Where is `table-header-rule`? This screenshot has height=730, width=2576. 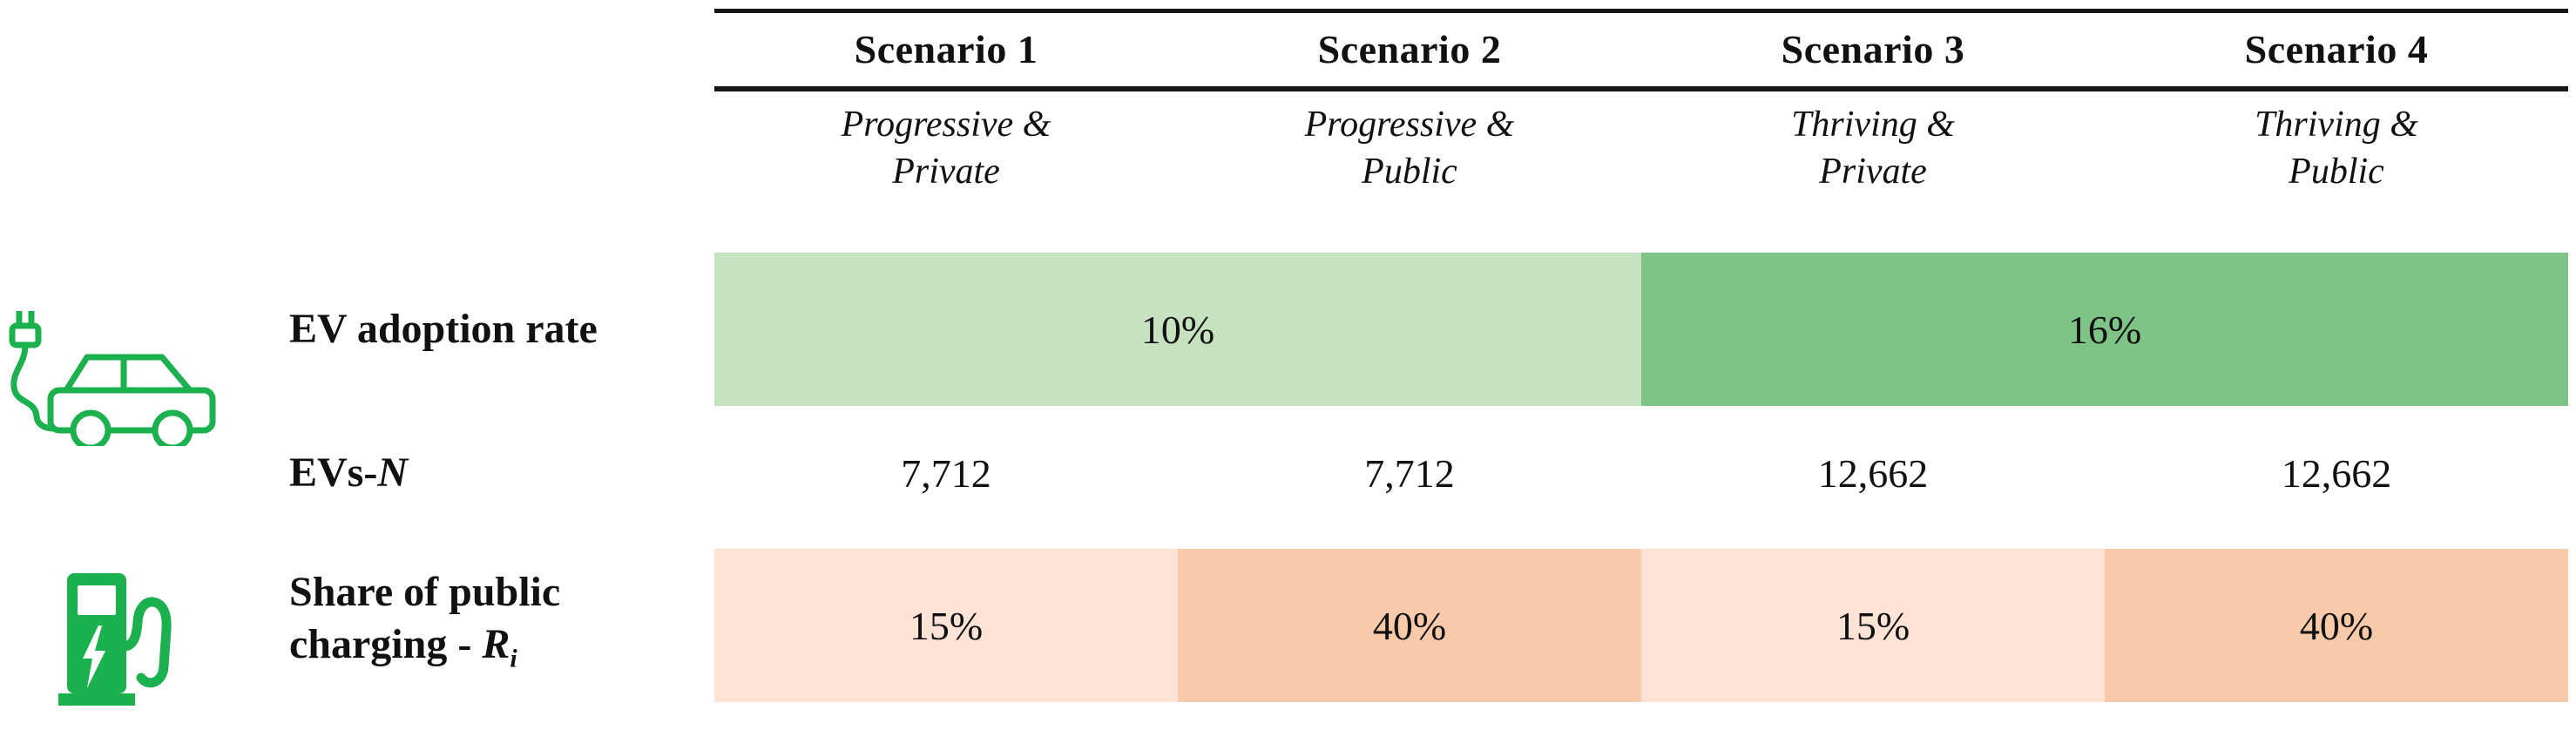 table-header-rule is located at coordinates (1641, 88).